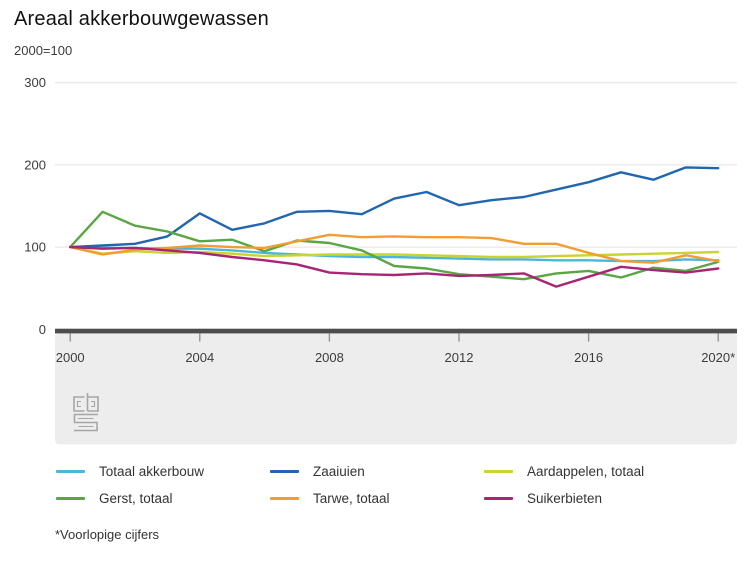  Describe the element at coordinates (565, 498) in the screenshot. I see `legend-label: Suikerbieten` at that location.